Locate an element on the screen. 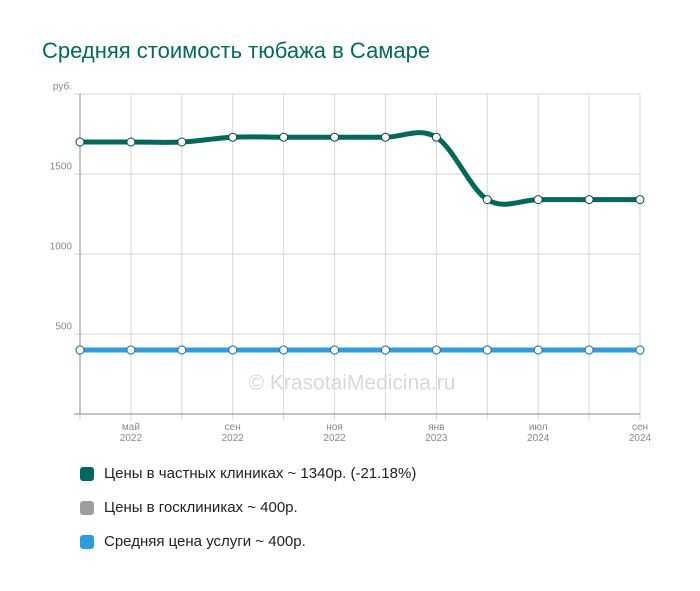 The height and width of the screenshot is (591, 700). x-tick-label: сен 2022 is located at coordinates (233, 433).